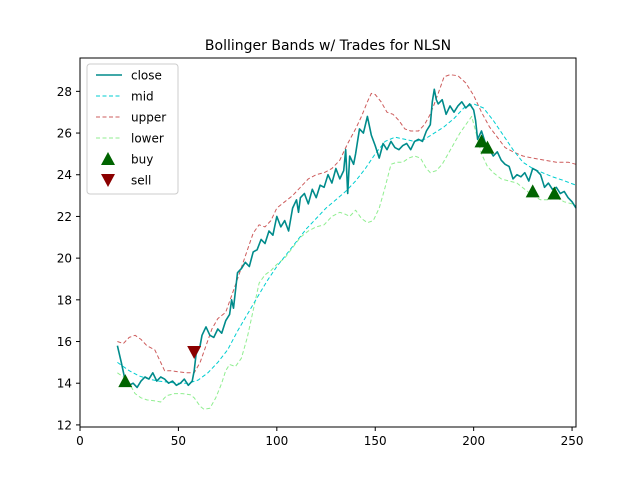 The width and height of the screenshot is (640, 480). Describe the element at coordinates (108, 180) in the screenshot. I see `legend-swatch-sell` at that location.